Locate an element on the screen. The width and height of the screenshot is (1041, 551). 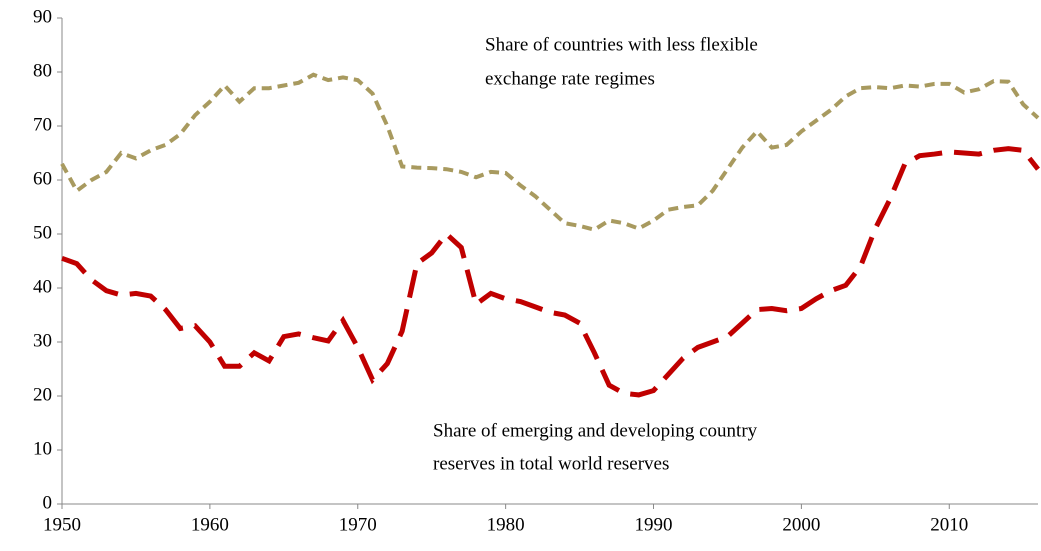
y-tick-label: 0 is located at coordinates (48, 502).